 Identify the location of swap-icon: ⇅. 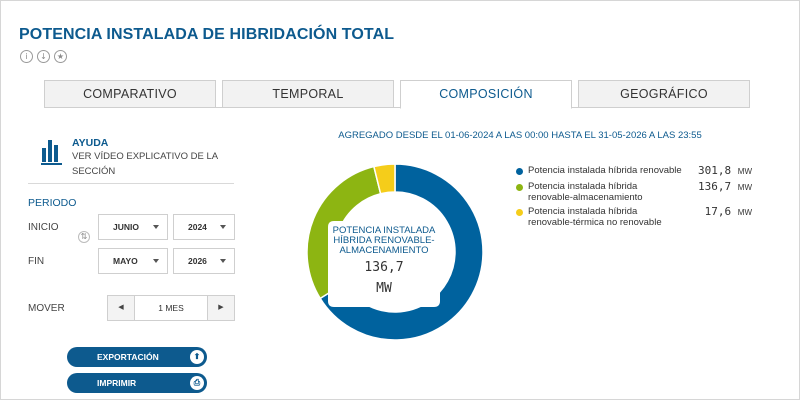
(84, 237).